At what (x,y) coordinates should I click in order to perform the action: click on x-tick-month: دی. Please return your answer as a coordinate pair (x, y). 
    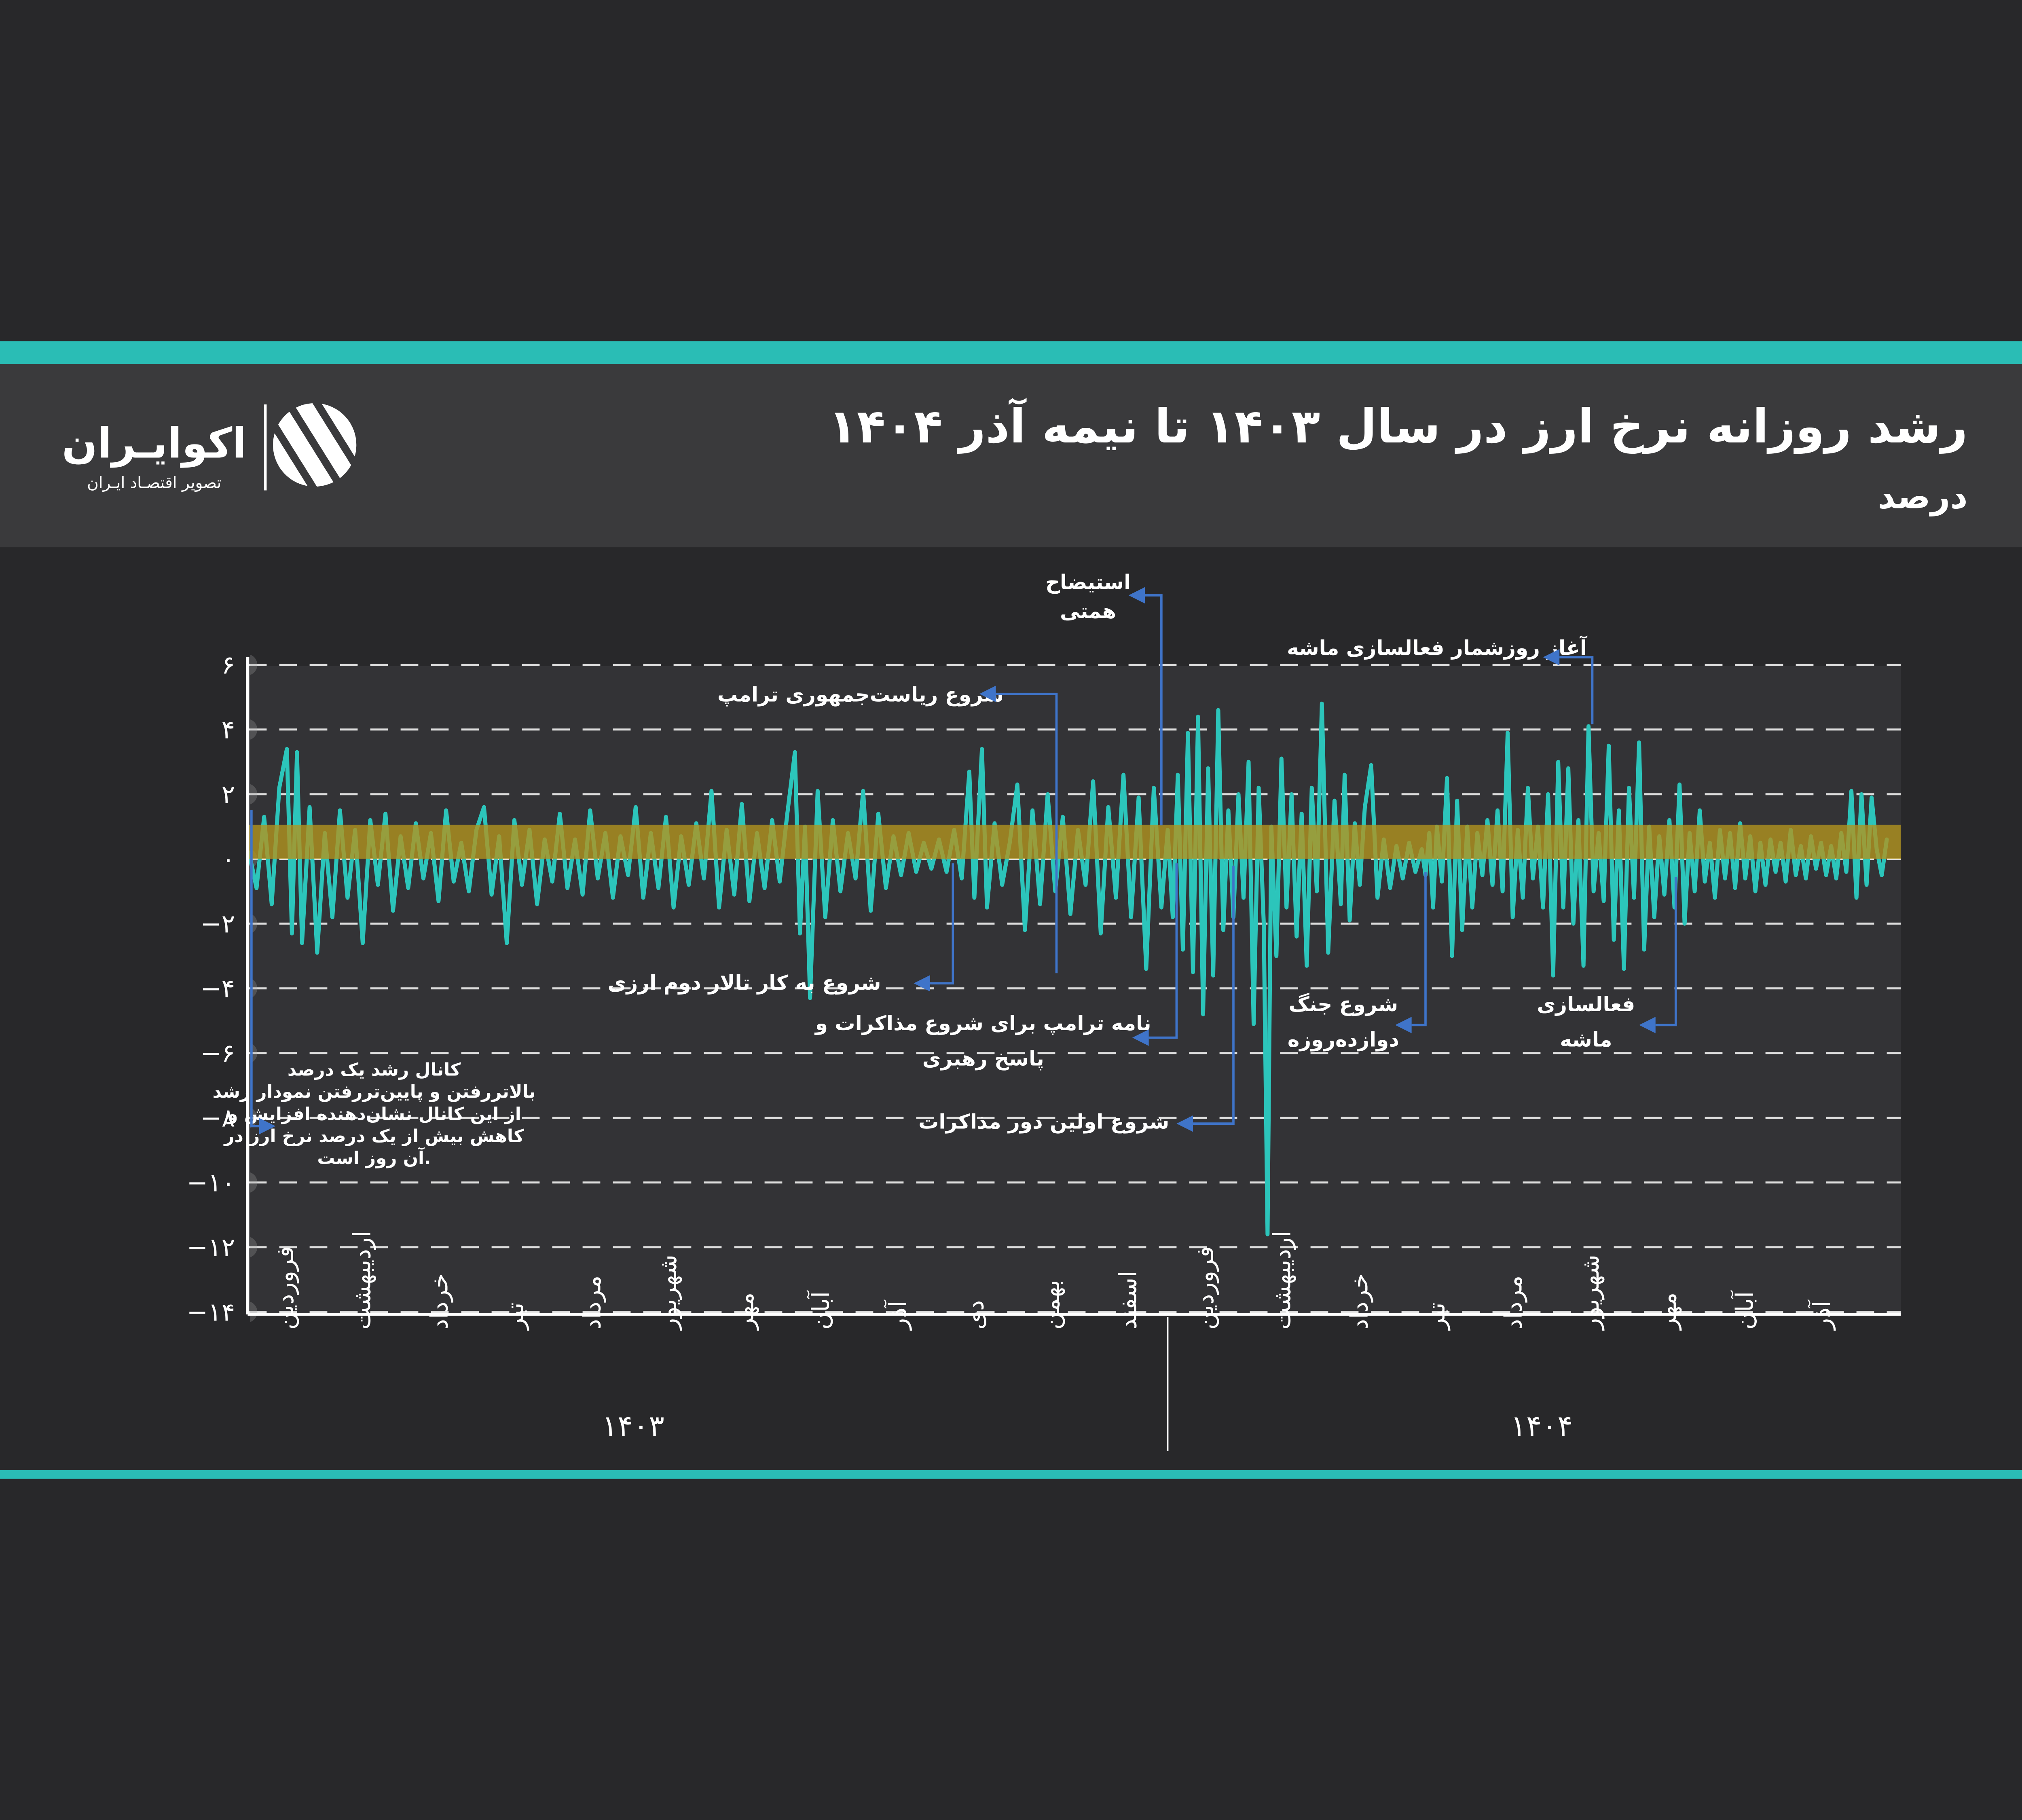
    Looking at the image, I should click on (975, 1315).